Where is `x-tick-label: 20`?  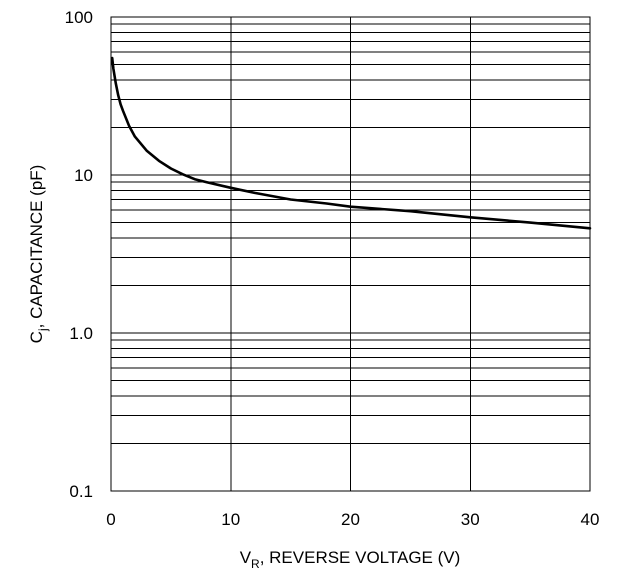 x-tick-label: 20 is located at coordinates (350, 519).